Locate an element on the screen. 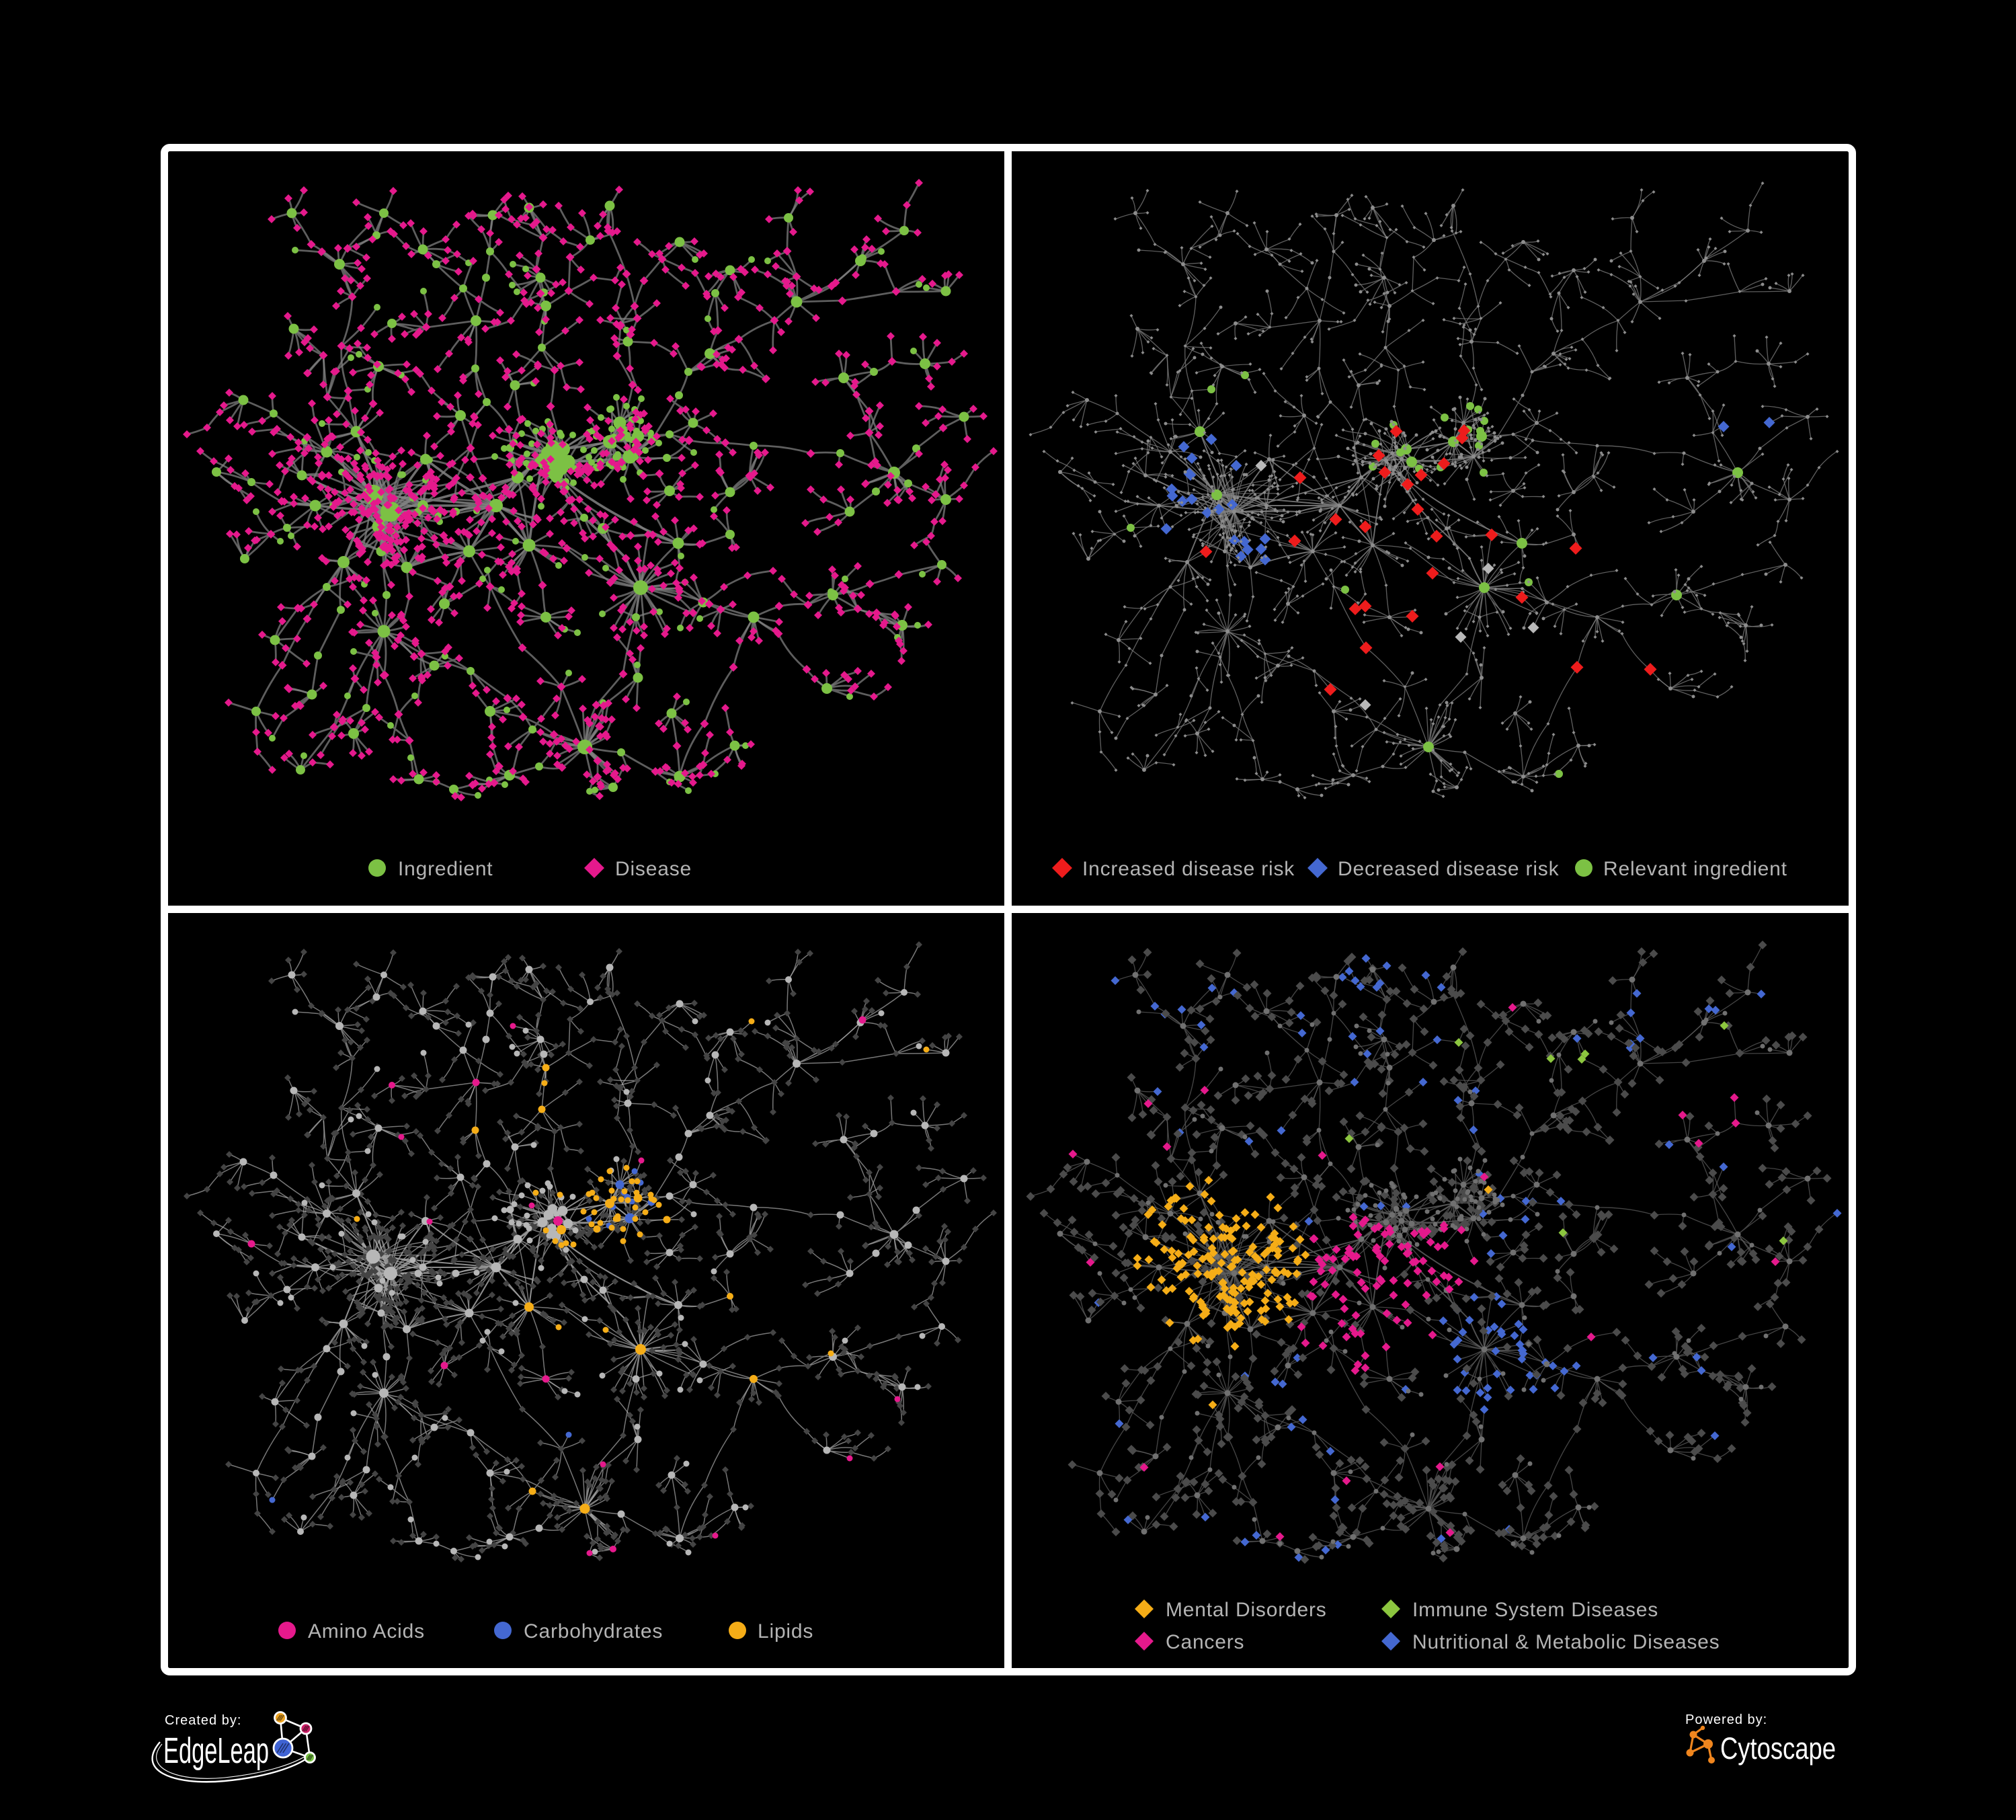 This screenshot has height=1820, width=2016. svg-text: Relevant ingredient is located at coordinates (1695, 869).